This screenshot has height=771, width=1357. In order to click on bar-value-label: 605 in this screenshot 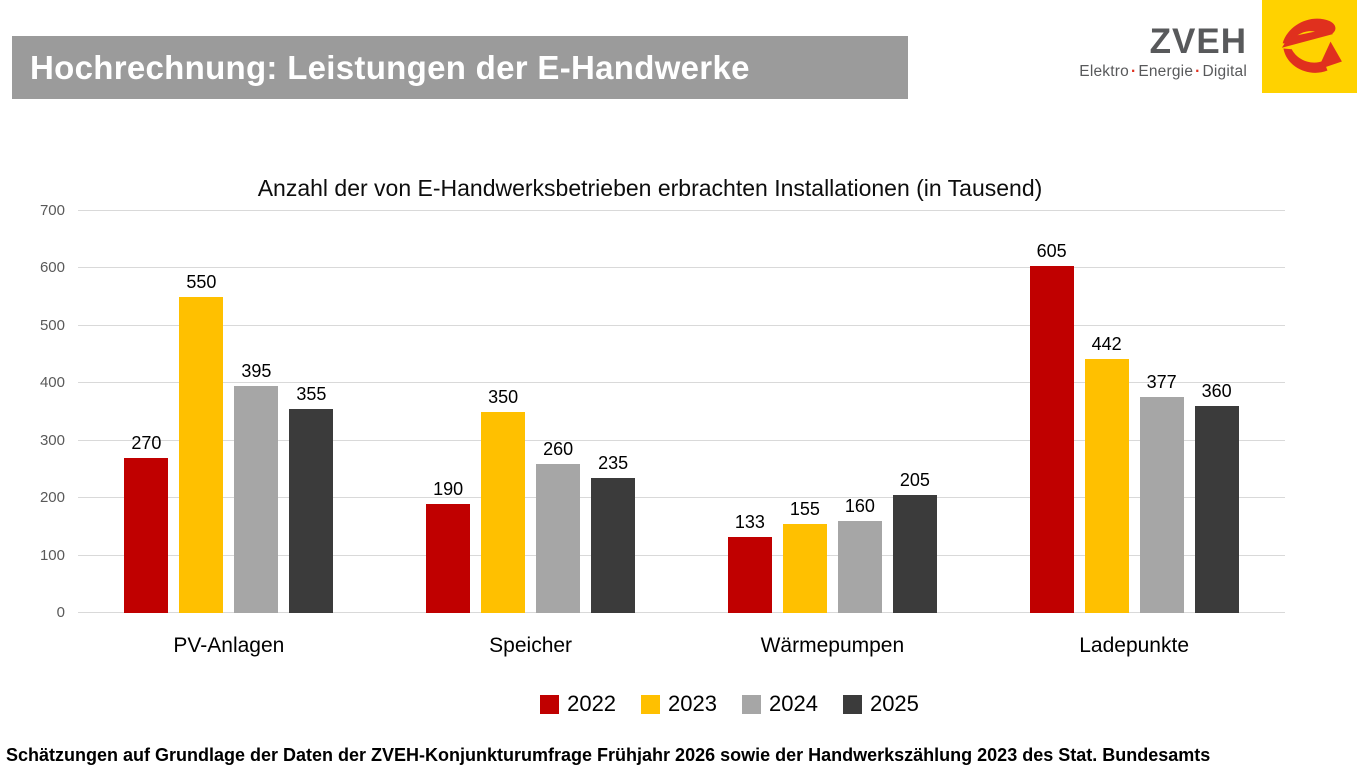, I will do `click(1051, 250)`.